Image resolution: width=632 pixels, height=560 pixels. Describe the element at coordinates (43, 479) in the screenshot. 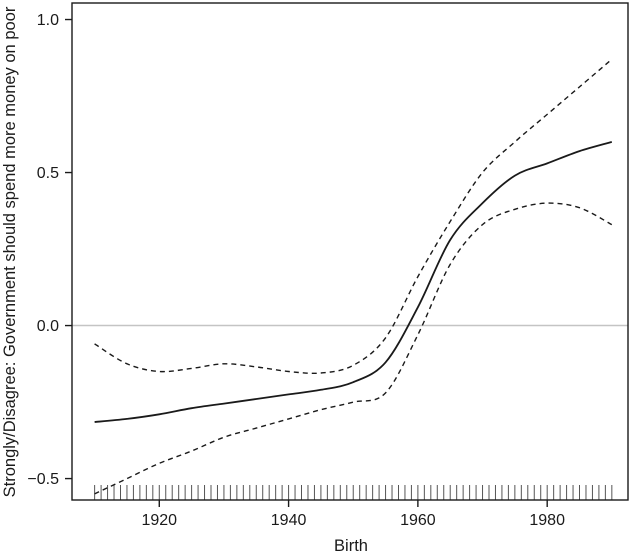

I see `y-tick-label: −0.5` at that location.